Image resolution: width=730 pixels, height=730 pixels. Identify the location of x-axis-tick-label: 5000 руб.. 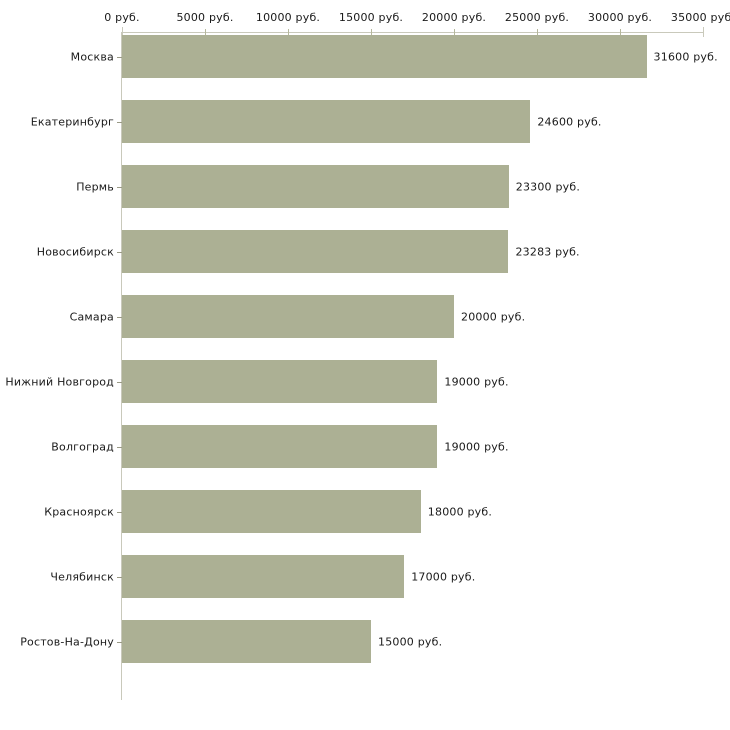
(205, 17).